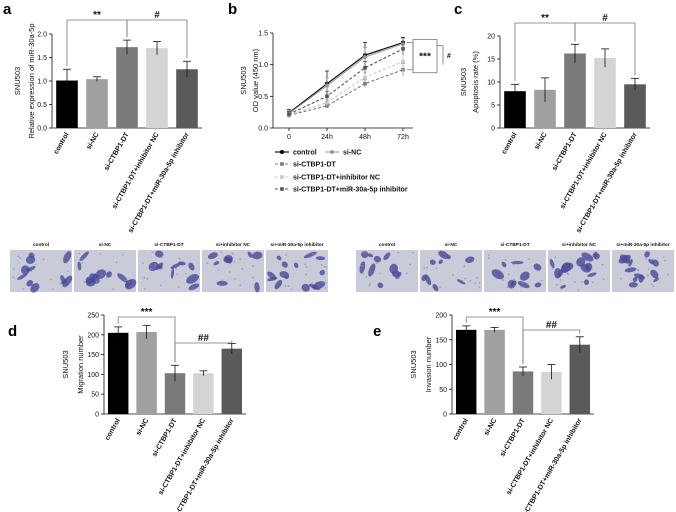 The height and width of the screenshot is (512, 676). Describe the element at coordinates (346, 81) in the screenshot. I see `series-line` at that location.